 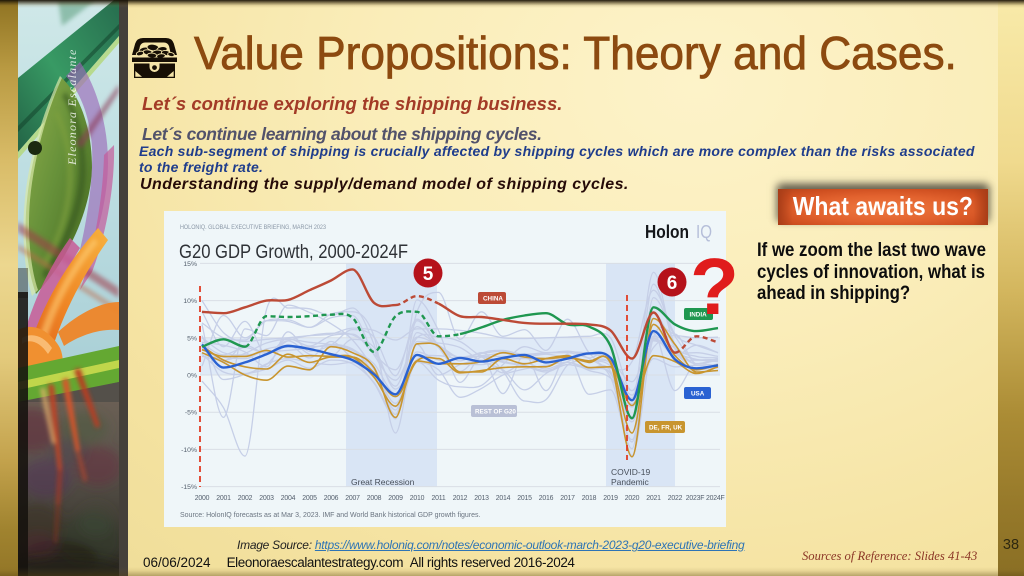 I want to click on svg-text: INDIA, so click(x=699, y=315).